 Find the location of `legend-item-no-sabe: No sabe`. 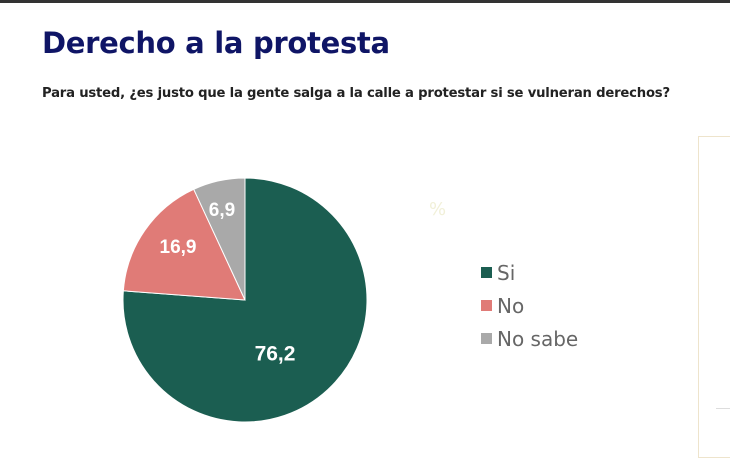

legend-item-no-sabe: No sabe is located at coordinates (529, 338).